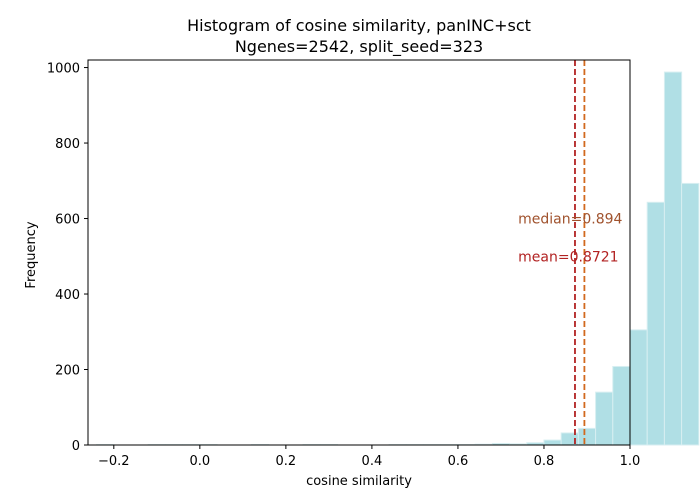  What do you see at coordinates (359, 47) in the screenshot?
I see `chart-title-line2: Ngenes=2542, split_seed=323` at bounding box center [359, 47].